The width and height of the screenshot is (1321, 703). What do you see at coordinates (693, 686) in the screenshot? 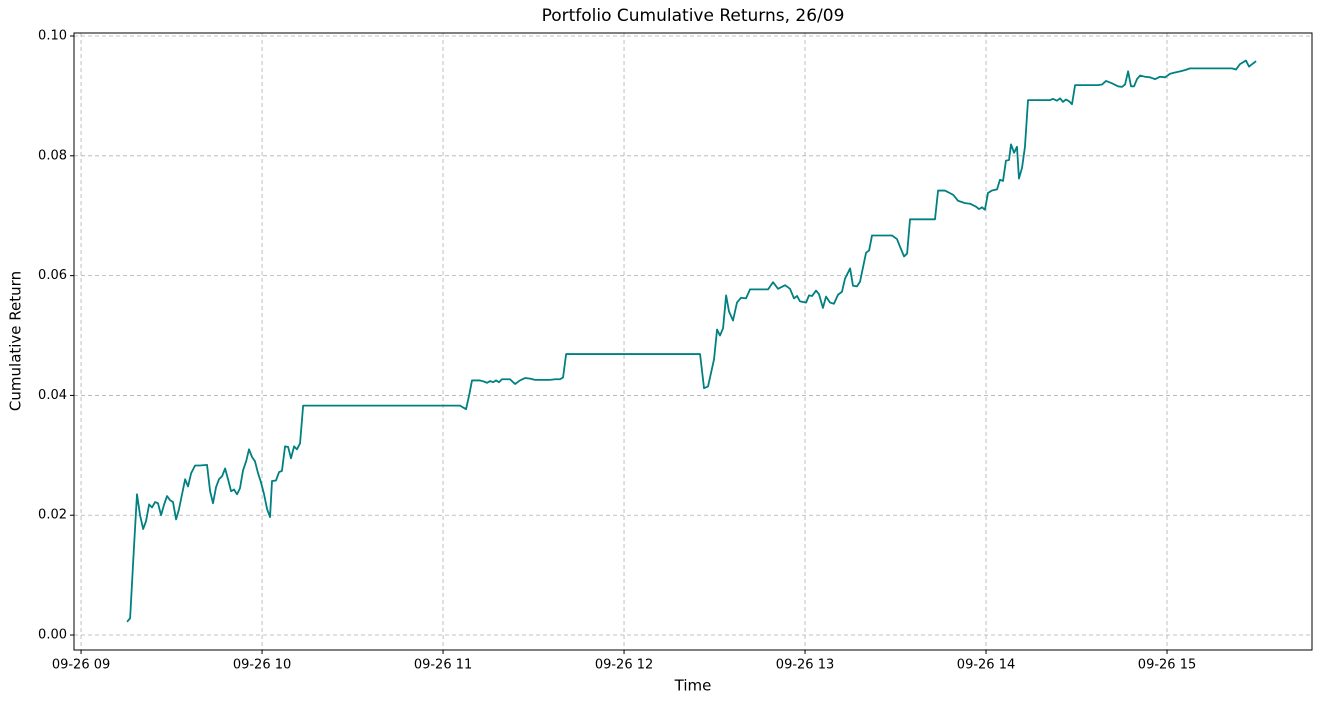
I see `x-axis-label: Time` at bounding box center [693, 686].